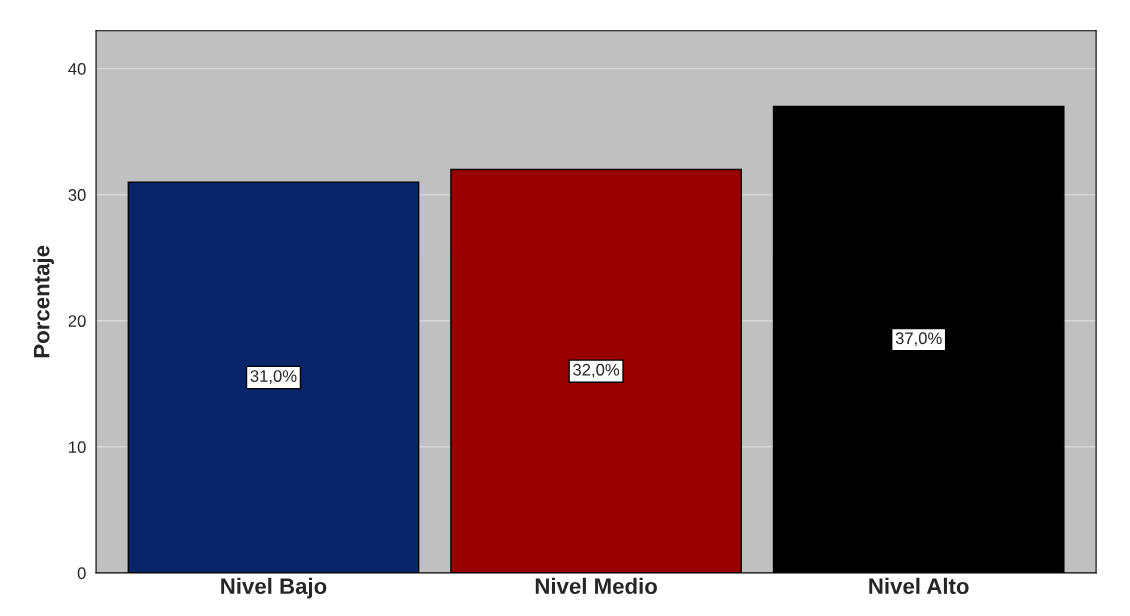 The image size is (1130, 616). I want to click on y-tick-label: 30, so click(77, 195).